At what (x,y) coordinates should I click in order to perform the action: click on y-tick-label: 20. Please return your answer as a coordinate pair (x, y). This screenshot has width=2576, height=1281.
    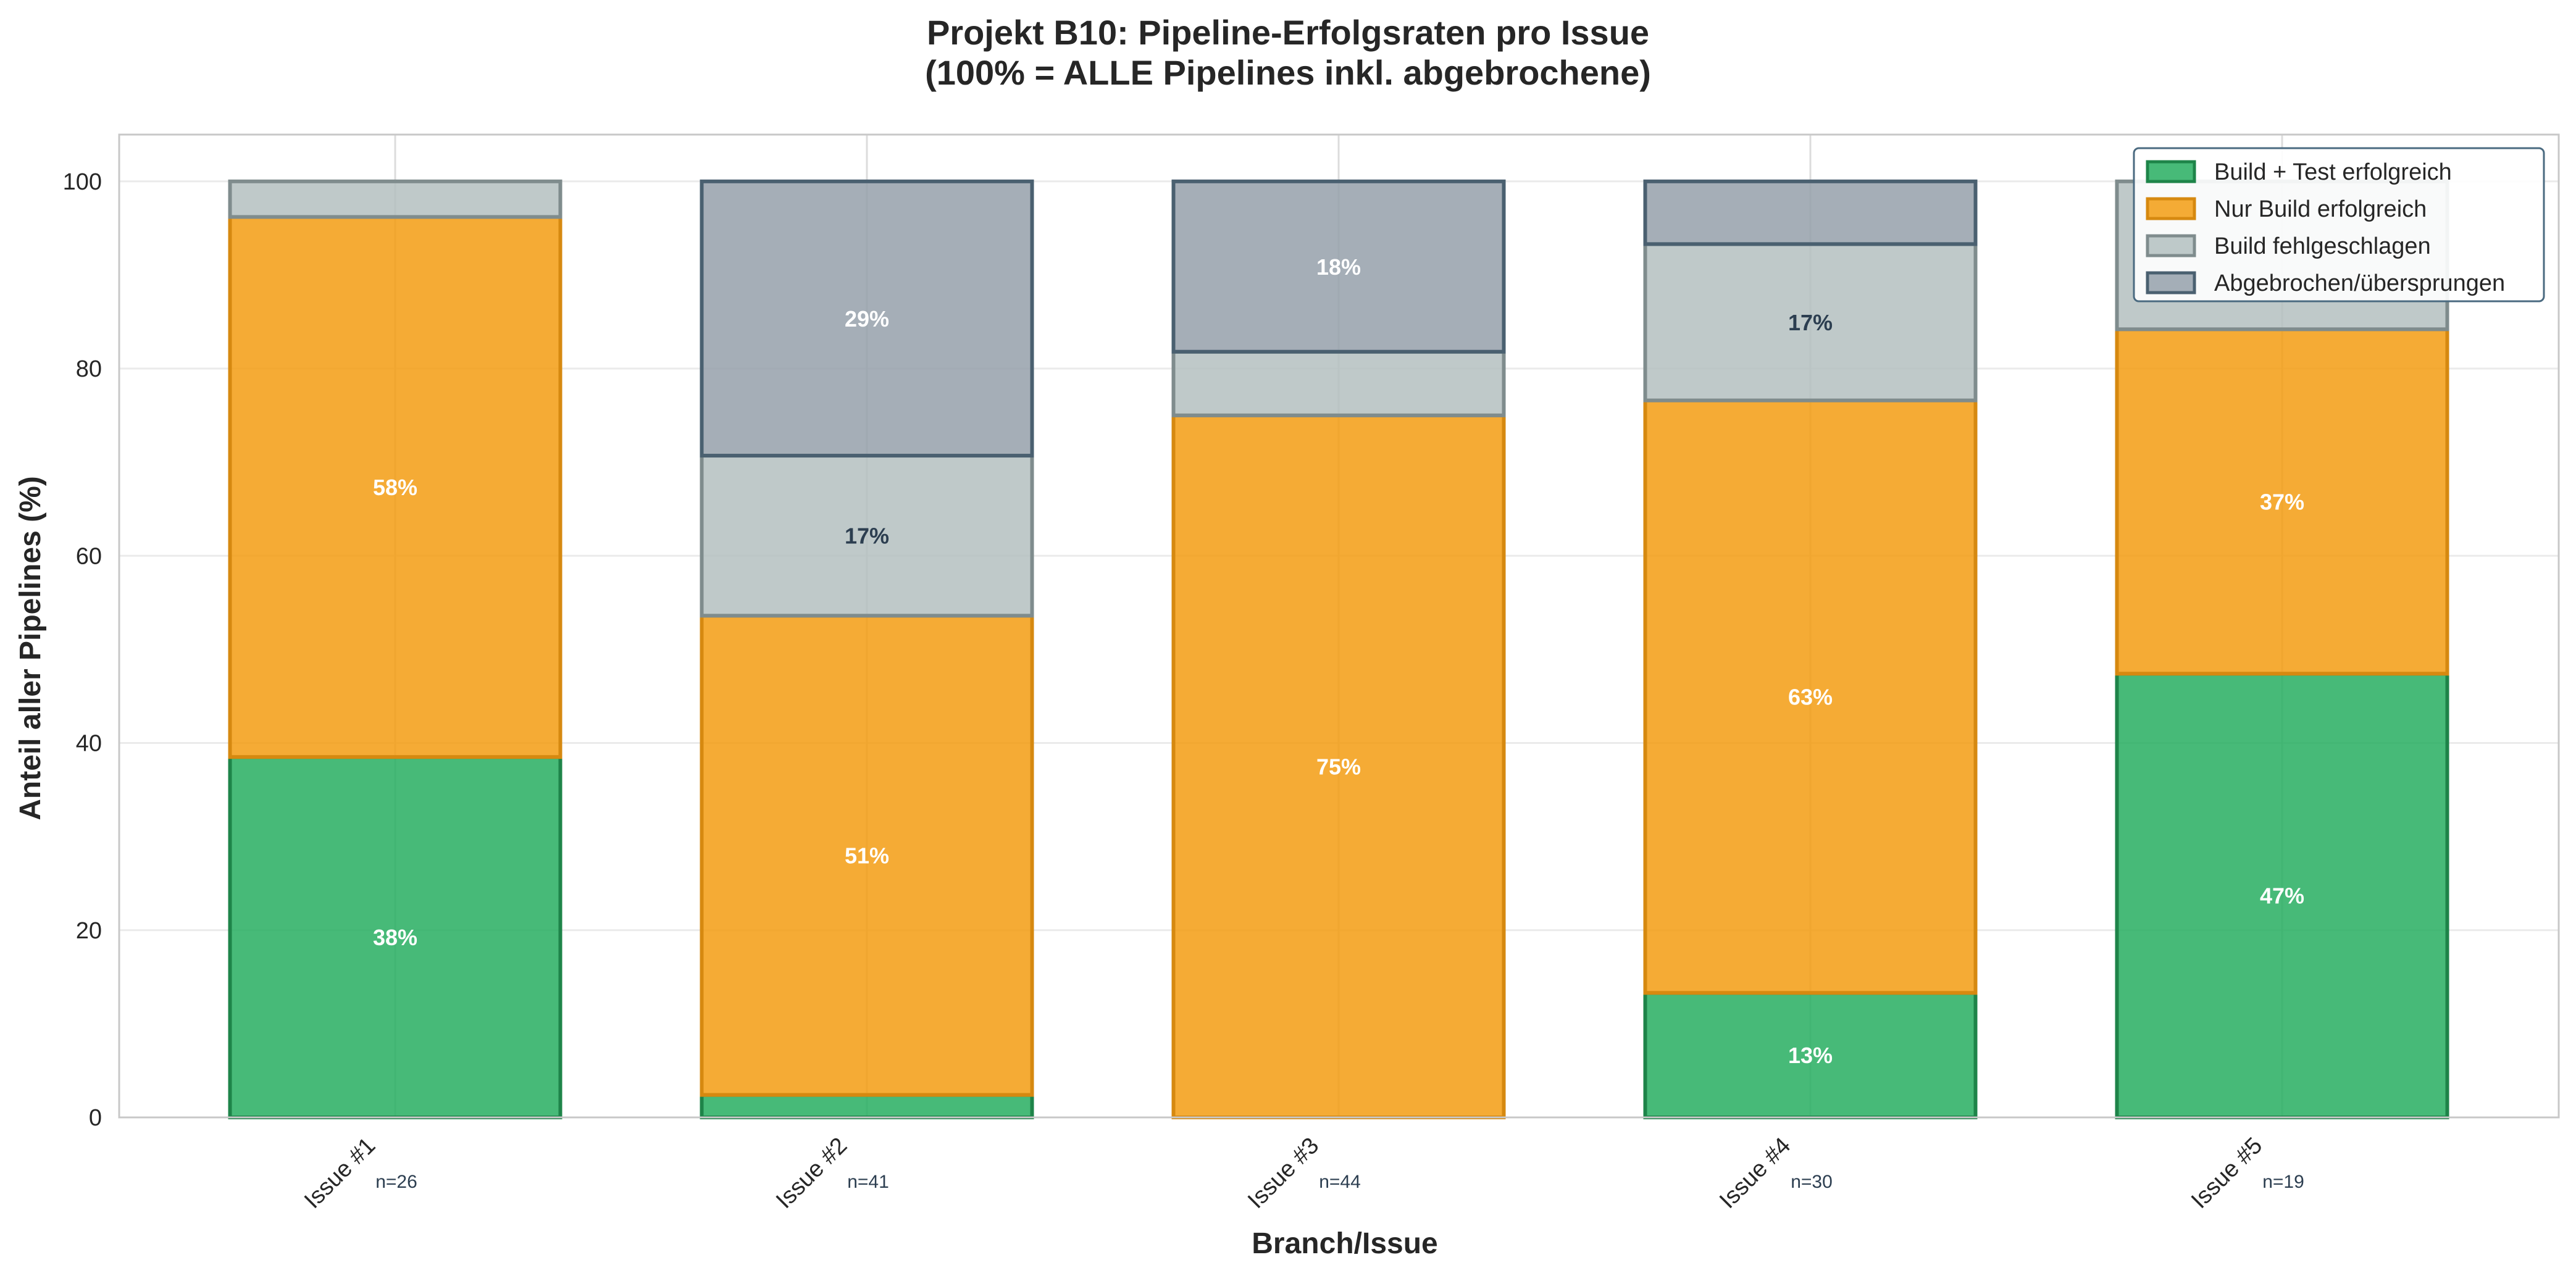
    Looking at the image, I should click on (89, 931).